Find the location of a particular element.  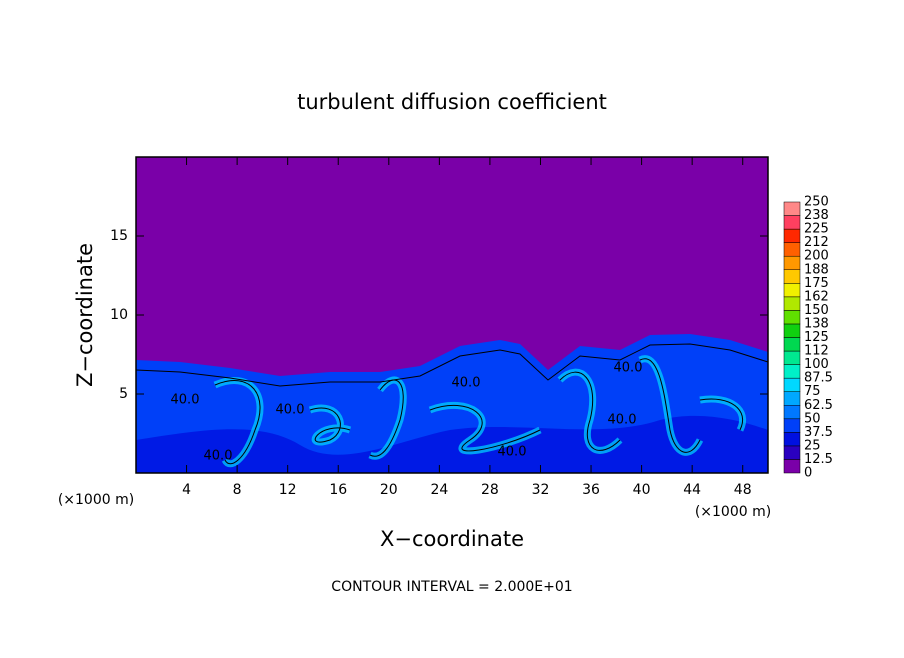

x-axis-label: X−coordinate is located at coordinates (452, 539).